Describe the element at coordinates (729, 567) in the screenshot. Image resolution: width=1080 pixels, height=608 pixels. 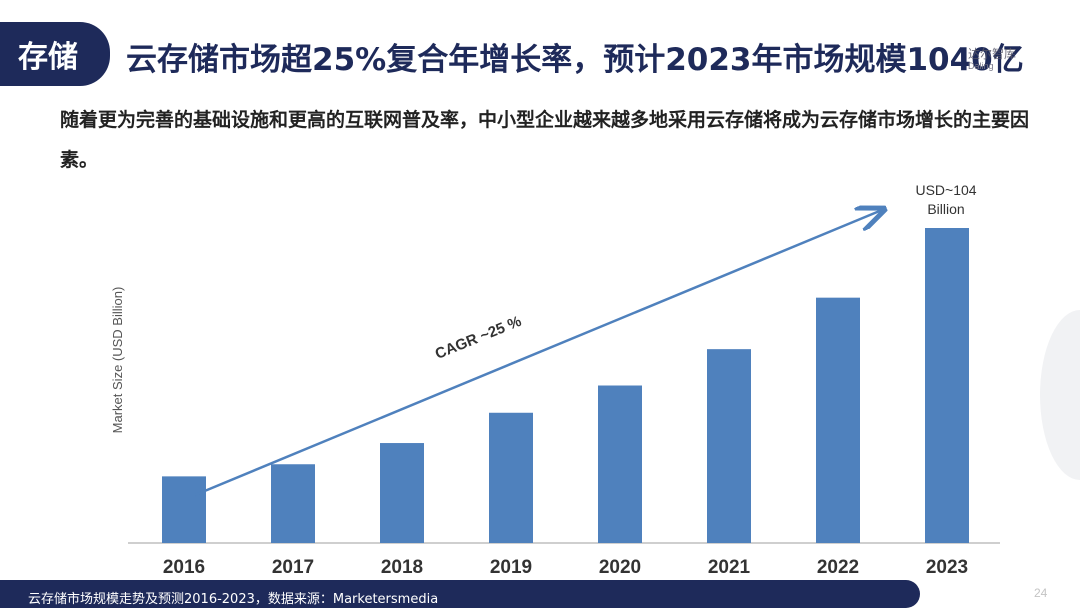
I see `x-tick-label: 2021` at that location.